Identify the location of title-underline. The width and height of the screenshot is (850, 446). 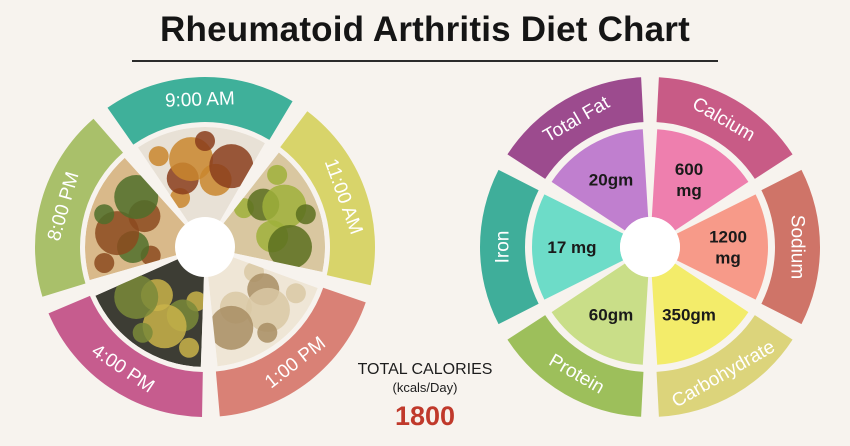
(425, 61).